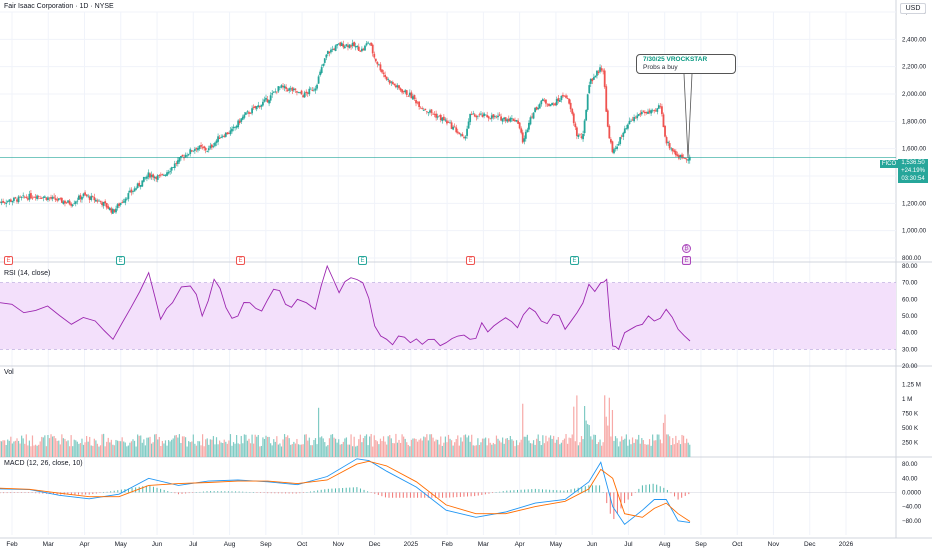 The width and height of the screenshot is (932, 550). Describe the element at coordinates (9, 372) in the screenshot. I see `volume-label: Vol` at that location.